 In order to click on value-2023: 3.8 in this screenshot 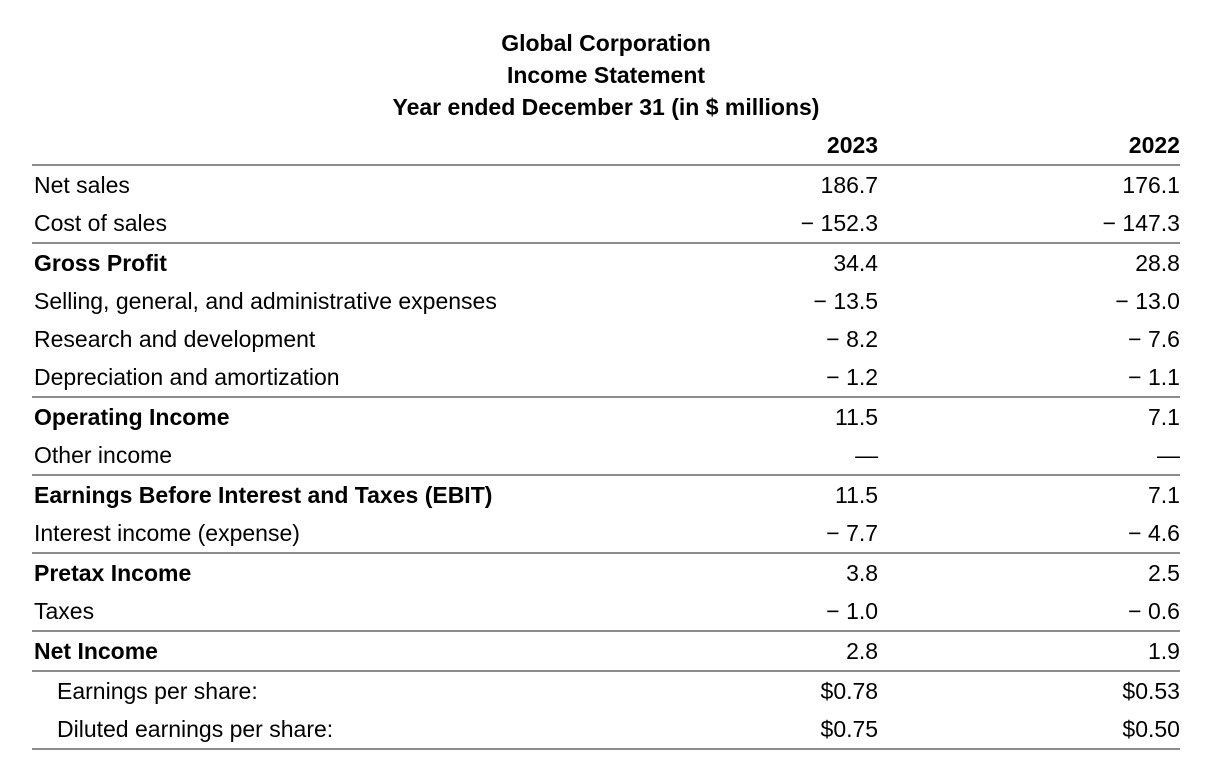, I will do `click(753, 572)`.